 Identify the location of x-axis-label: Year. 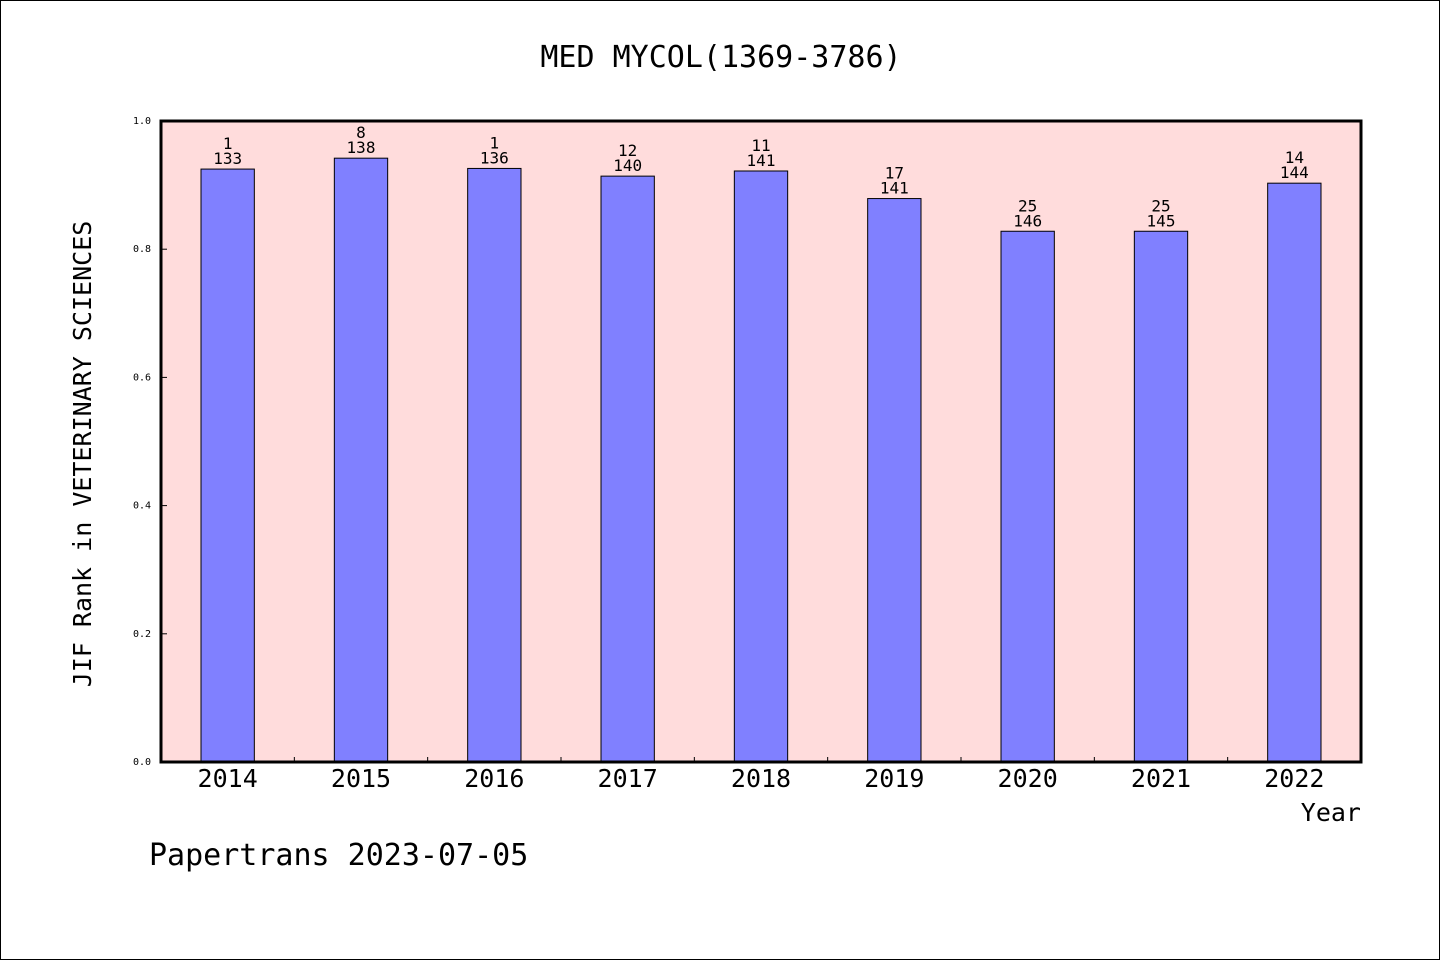
(1331, 812).